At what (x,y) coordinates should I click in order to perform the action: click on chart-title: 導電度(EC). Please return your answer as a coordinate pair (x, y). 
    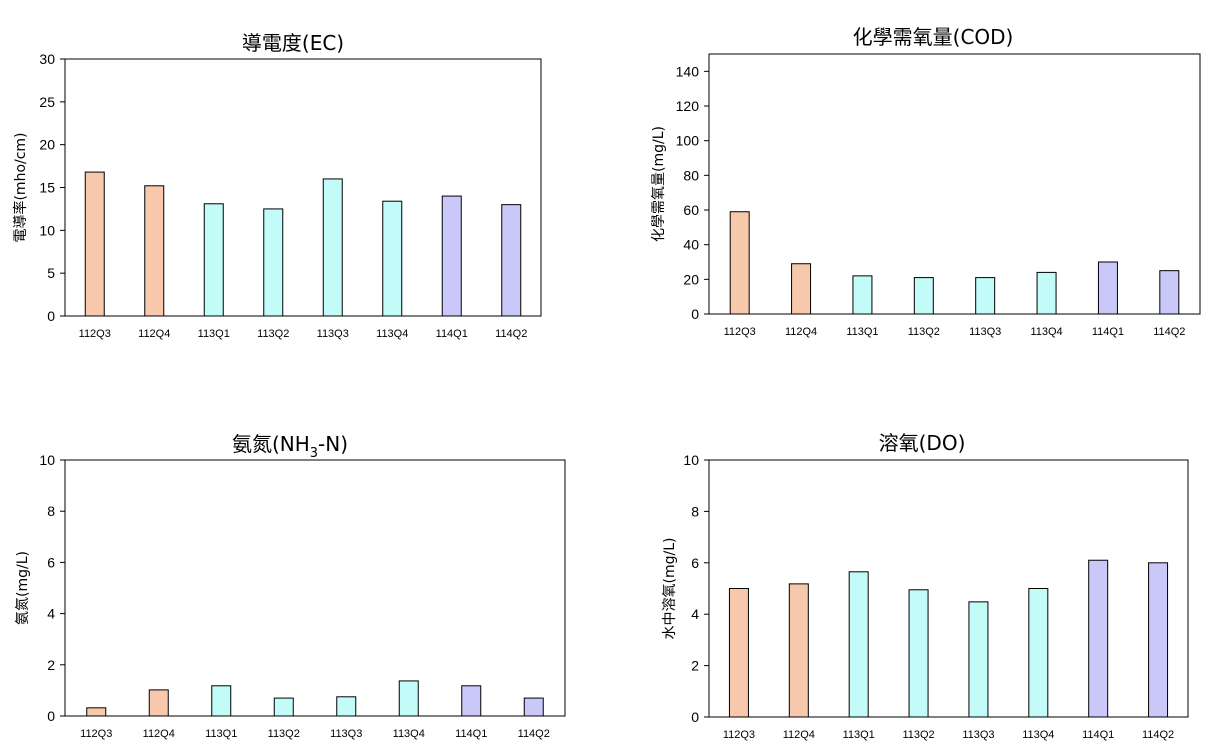
    Looking at the image, I should click on (293, 43).